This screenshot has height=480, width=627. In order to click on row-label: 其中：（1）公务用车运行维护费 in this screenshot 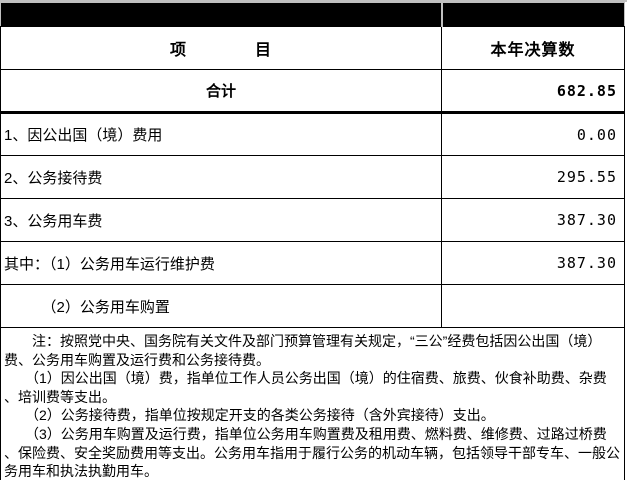, I will do `click(221, 263)`.